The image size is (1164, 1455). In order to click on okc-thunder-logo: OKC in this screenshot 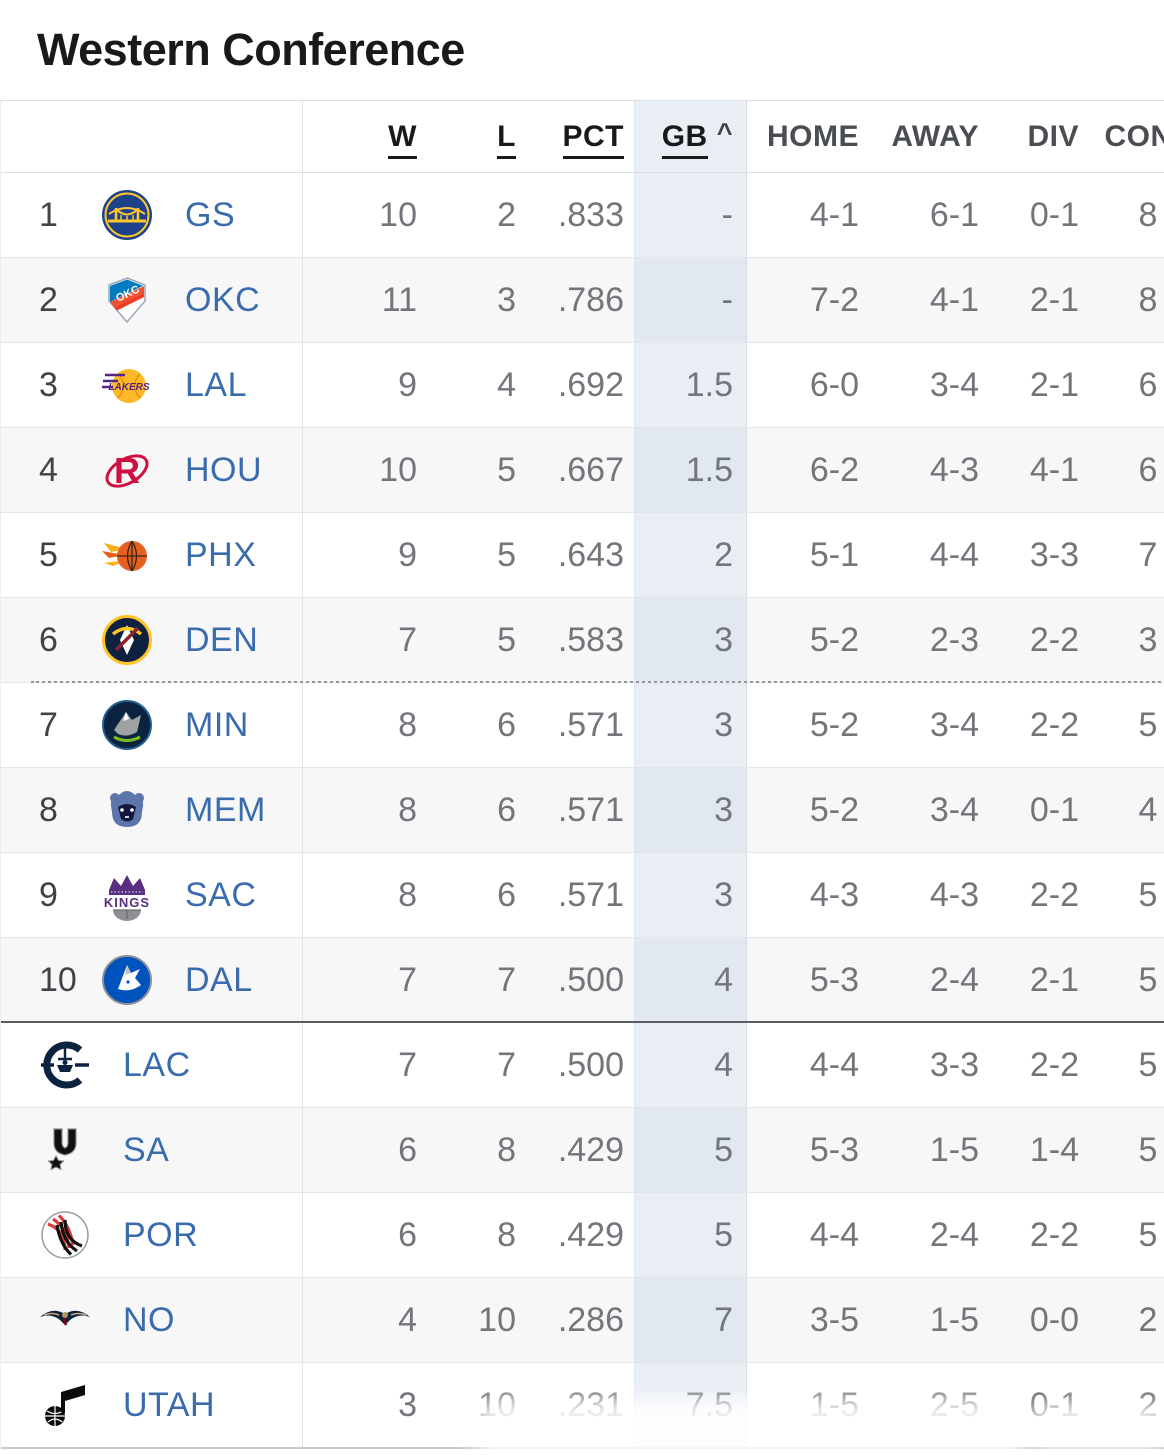, I will do `click(127, 300)`.